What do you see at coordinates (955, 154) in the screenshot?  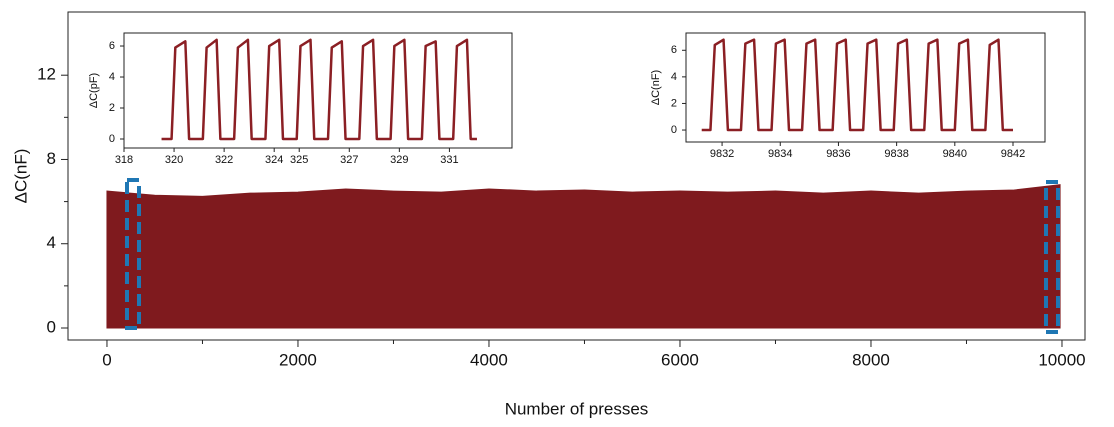 I see `x-tick-label: 9840` at bounding box center [955, 154].